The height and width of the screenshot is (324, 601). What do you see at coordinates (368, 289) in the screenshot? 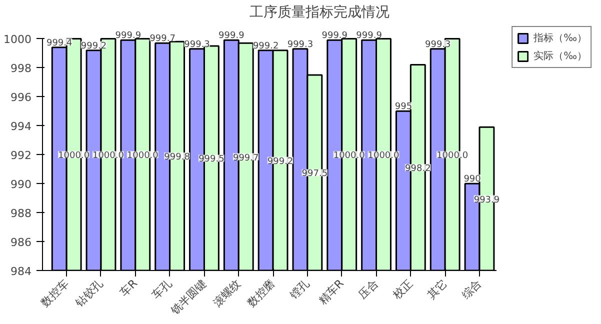
I see `x-tick-label: 压合` at bounding box center [368, 289].